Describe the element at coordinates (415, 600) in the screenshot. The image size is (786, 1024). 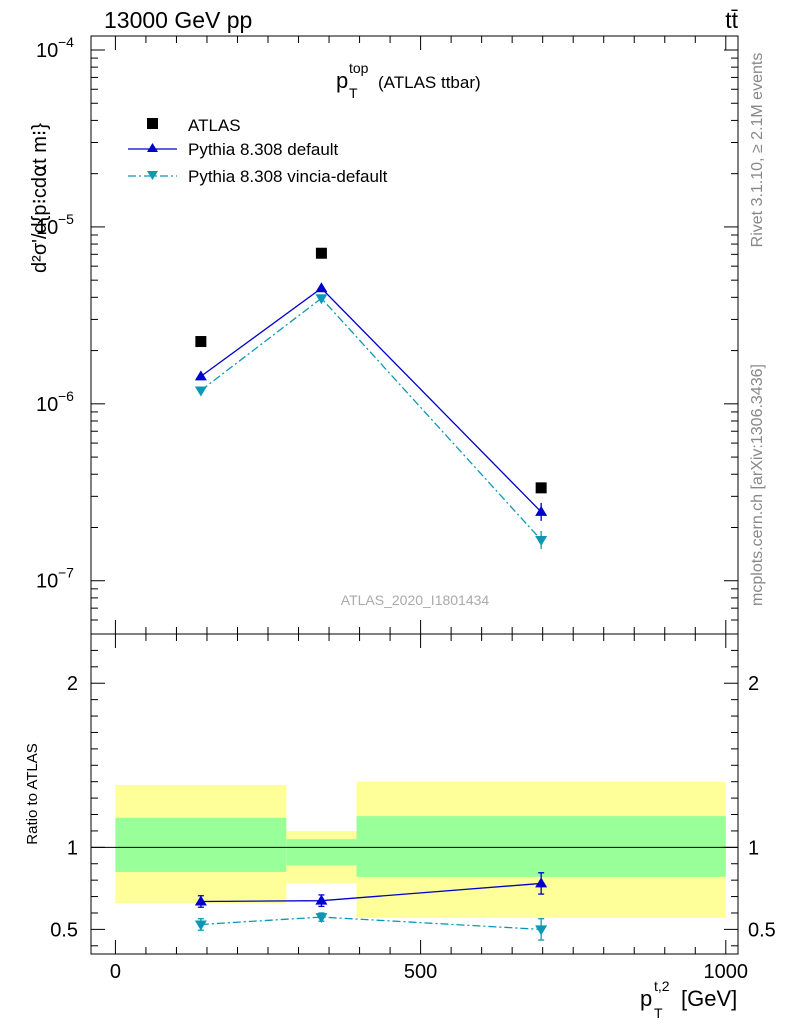
I see `analysis-watermark: ATLAS_2020_I1801434` at that location.